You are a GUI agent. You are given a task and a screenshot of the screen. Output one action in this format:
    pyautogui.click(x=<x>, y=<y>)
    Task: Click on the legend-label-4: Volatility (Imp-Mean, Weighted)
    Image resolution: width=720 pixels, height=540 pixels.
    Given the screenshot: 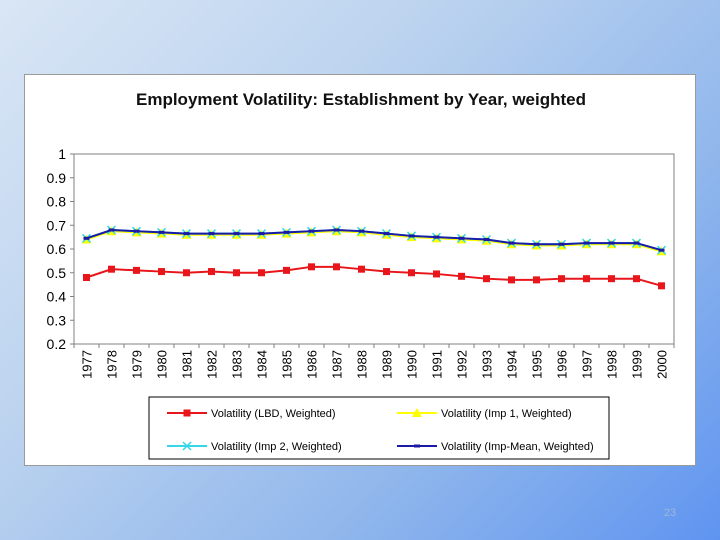 What is the action you would take?
    pyautogui.click(x=517, y=447)
    